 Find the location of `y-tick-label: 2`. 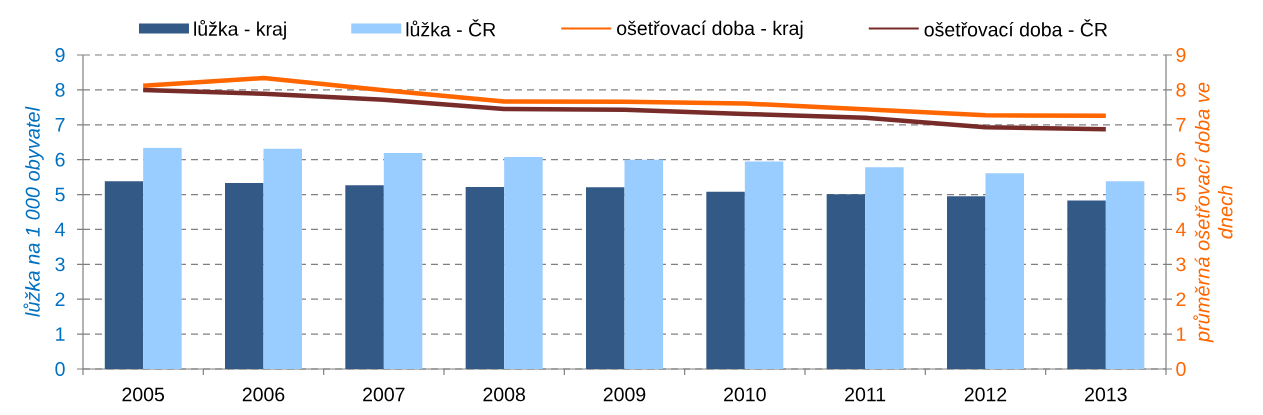

y-tick-label: 2 is located at coordinates (60, 299).